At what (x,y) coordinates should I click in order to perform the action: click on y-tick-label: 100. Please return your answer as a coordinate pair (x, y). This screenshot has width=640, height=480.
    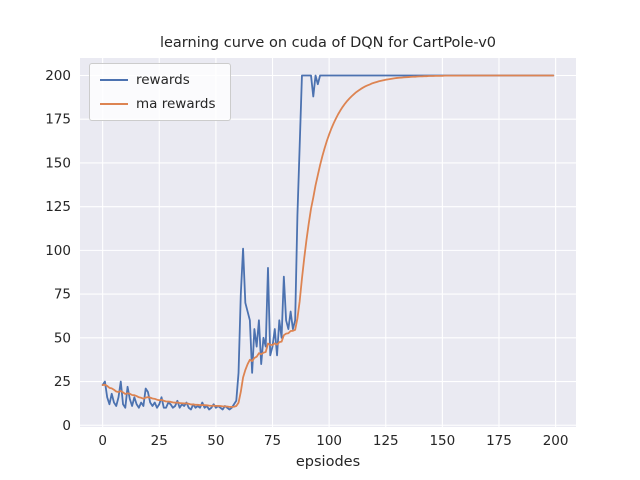
    Looking at the image, I should click on (58, 251).